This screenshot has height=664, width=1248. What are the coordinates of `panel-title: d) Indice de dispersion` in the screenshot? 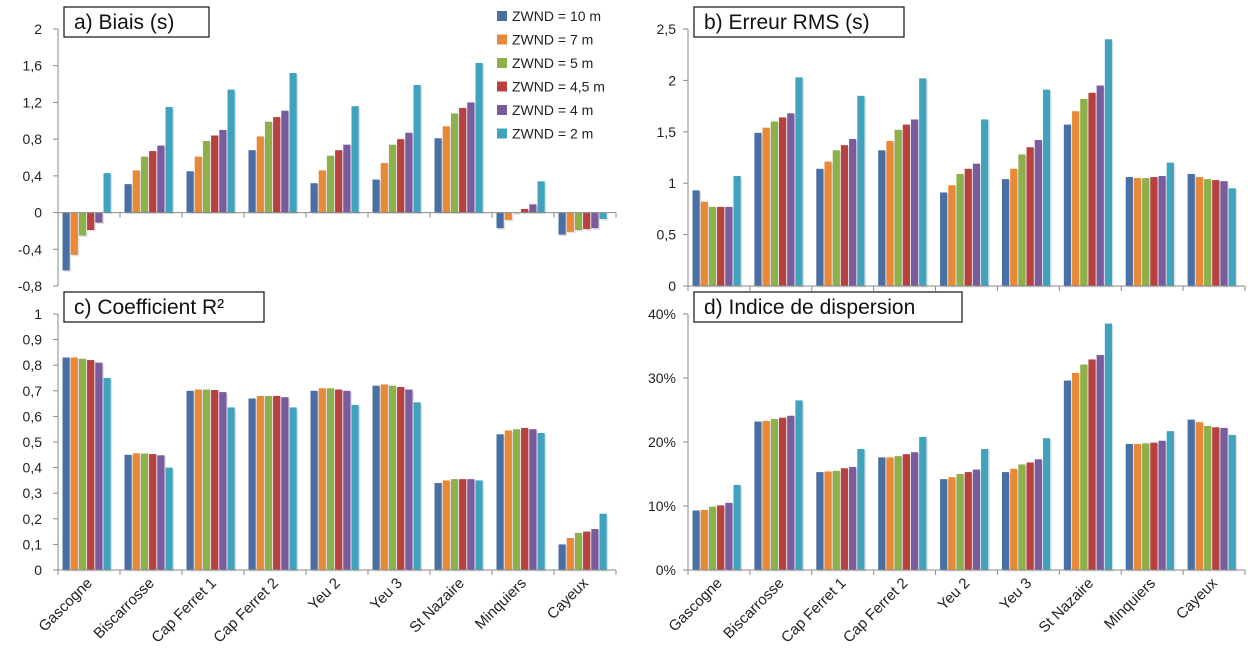 It's located at (809, 307).